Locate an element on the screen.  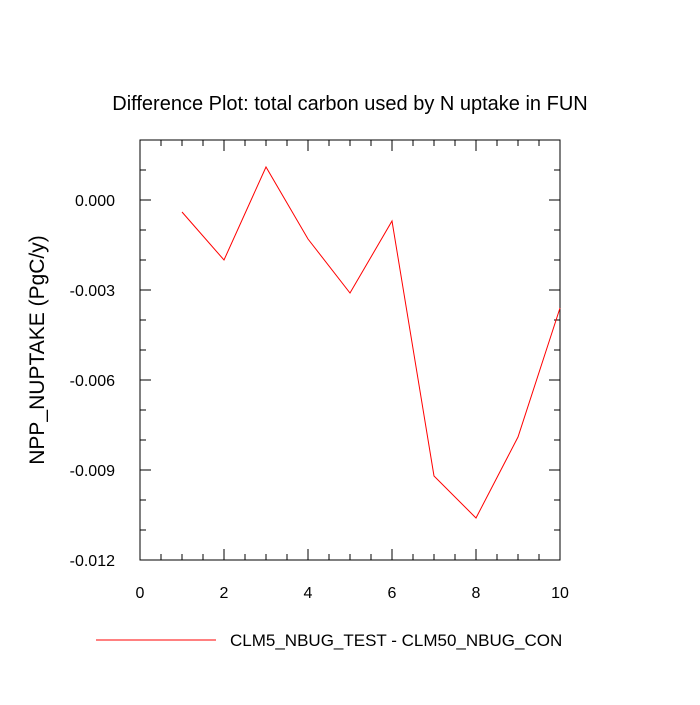
chart-legend: CLM5_NBUG_TEST - CLM50_NBUG_CON is located at coordinates (329, 640).